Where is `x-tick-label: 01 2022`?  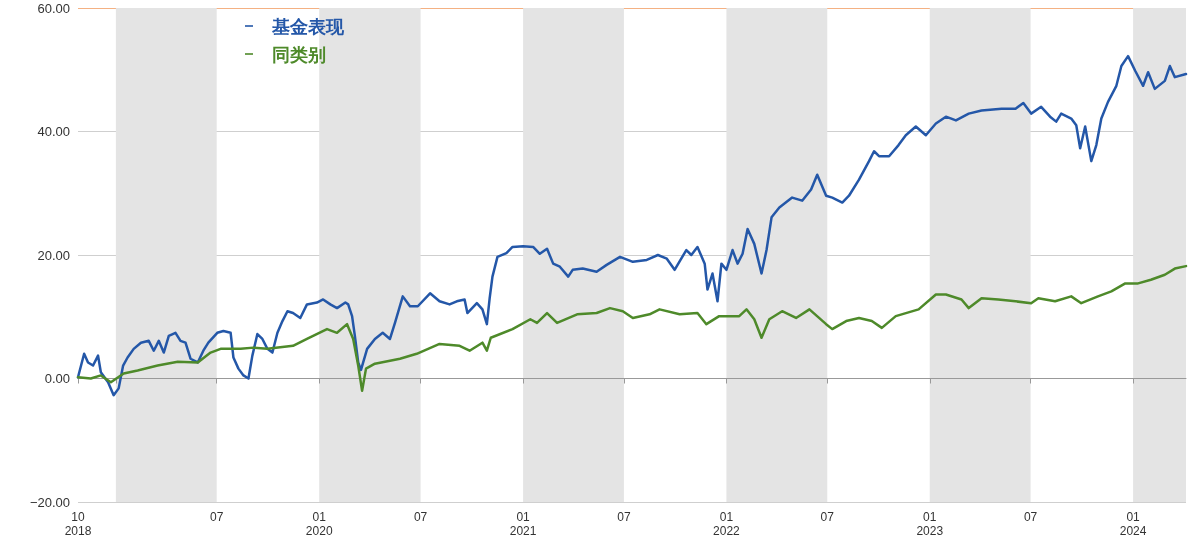 x-tick-label: 01 2022 is located at coordinates (727, 524).